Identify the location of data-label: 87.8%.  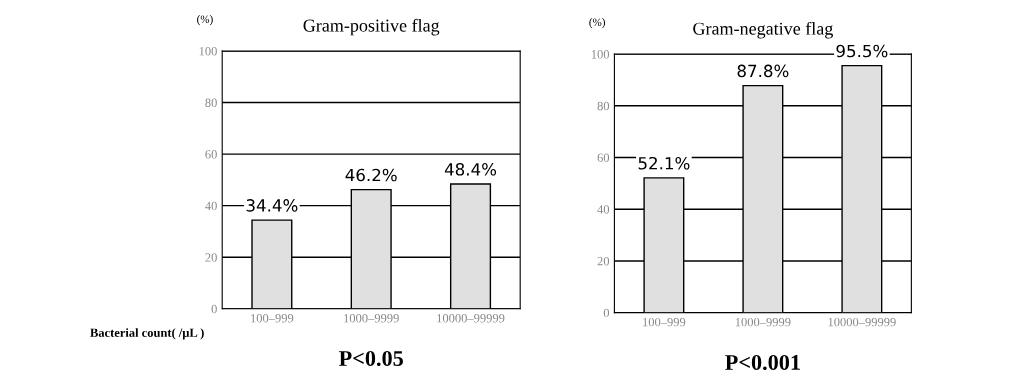
(763, 71).